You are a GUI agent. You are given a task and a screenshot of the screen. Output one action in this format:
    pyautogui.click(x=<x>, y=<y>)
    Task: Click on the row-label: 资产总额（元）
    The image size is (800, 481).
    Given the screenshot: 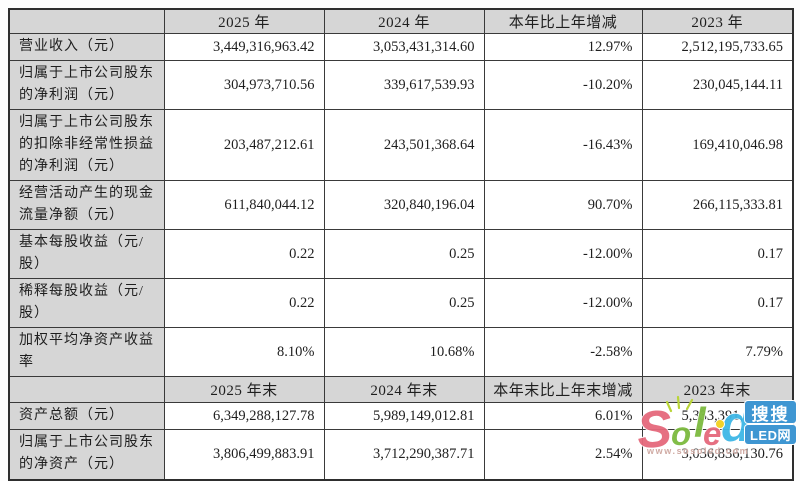 What is the action you would take?
    pyautogui.click(x=86, y=416)
    